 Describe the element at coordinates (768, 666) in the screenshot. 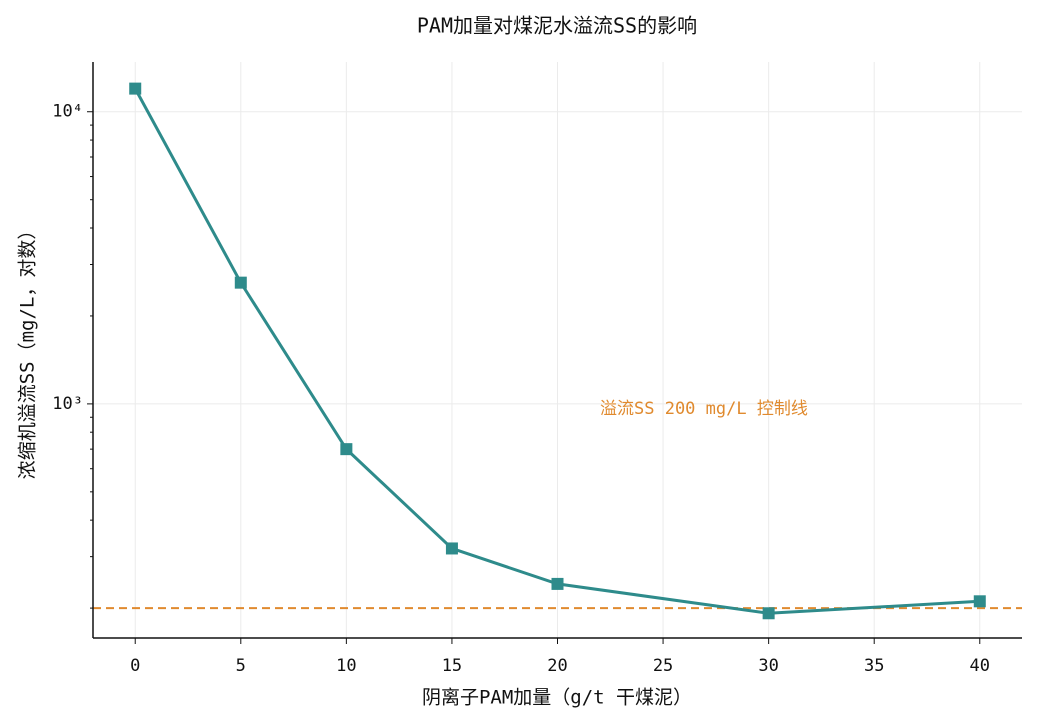

I see `x-tick-label: 30` at that location.